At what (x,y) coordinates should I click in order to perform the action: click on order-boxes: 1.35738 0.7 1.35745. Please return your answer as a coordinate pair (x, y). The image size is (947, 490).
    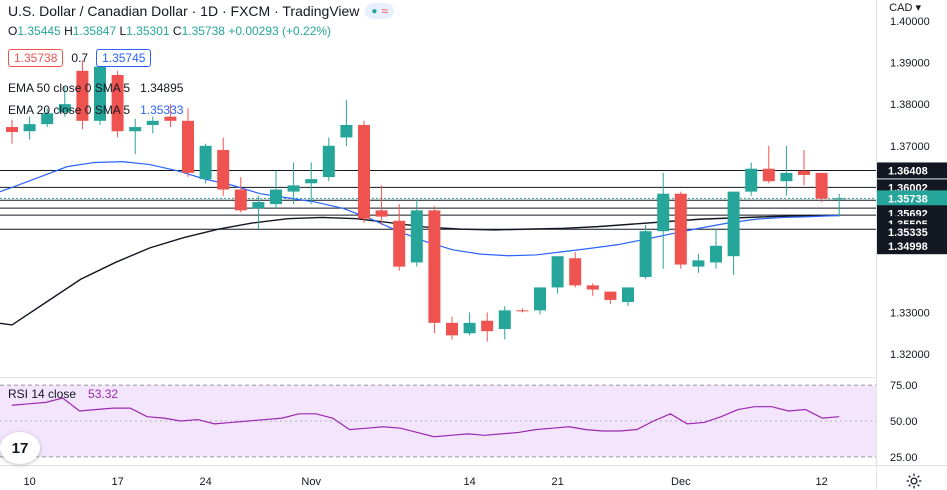
    Looking at the image, I should click on (80, 58).